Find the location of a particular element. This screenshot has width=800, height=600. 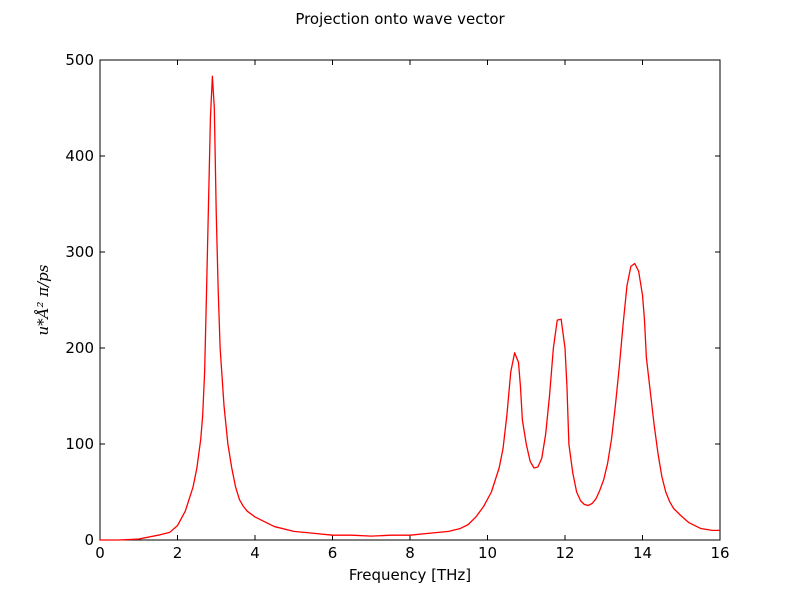

y-tick-label: 500 is located at coordinates (79, 60).